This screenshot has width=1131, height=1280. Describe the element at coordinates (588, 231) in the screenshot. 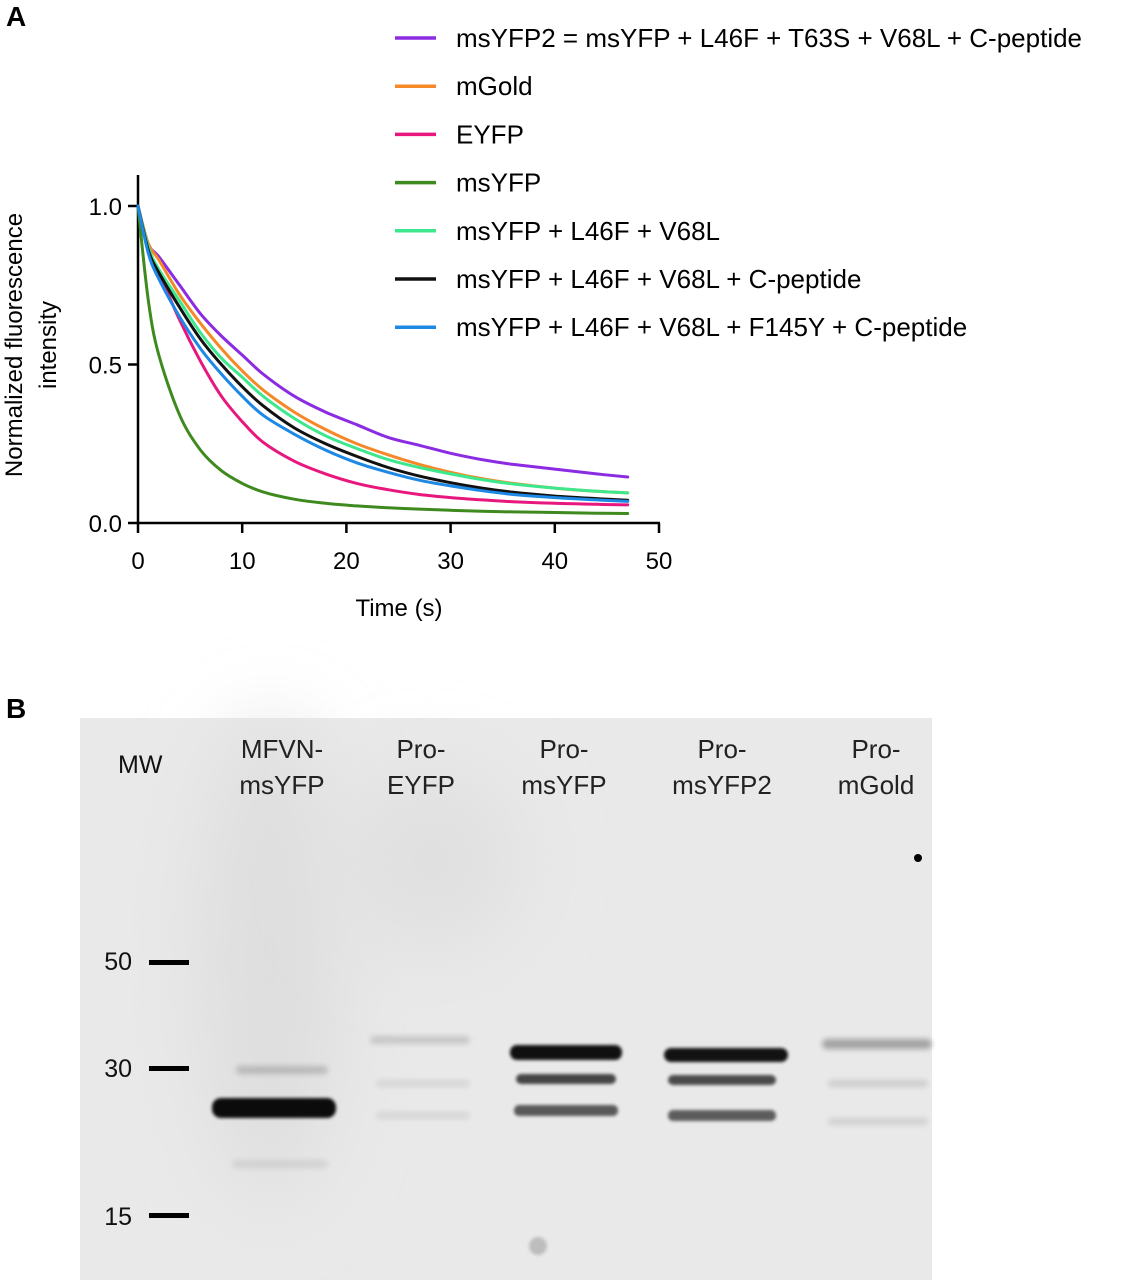

I see `legend-label-5: msYFP + L46F + V68L` at that location.